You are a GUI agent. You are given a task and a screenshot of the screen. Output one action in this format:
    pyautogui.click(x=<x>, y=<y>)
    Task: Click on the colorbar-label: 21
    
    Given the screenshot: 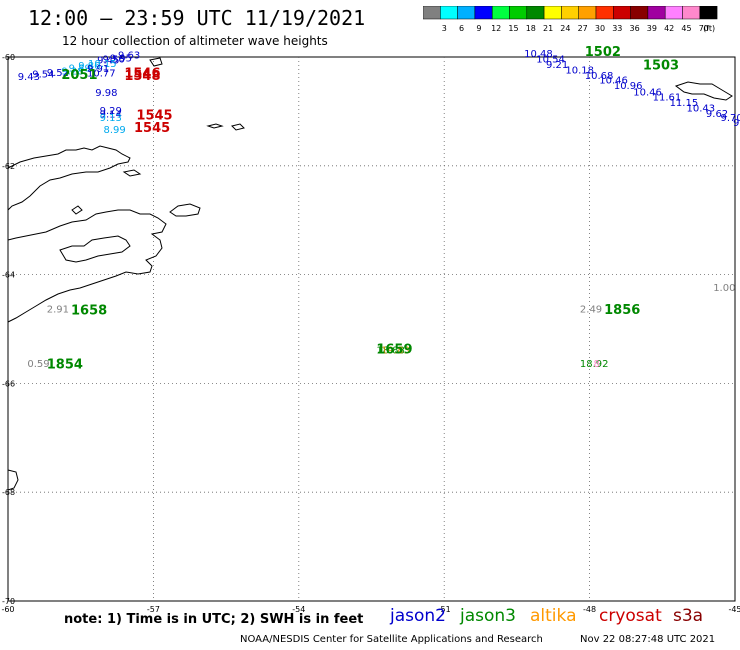 What is the action you would take?
    pyautogui.click(x=548, y=28)
    